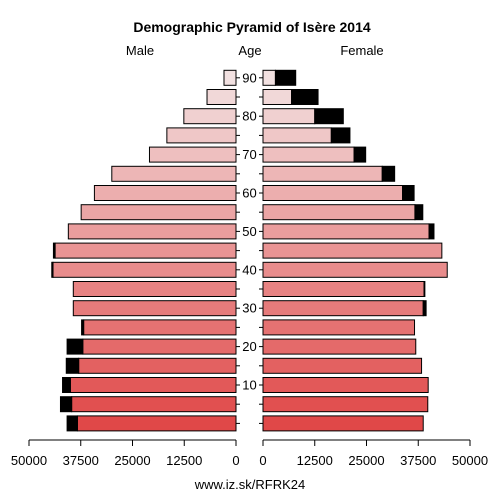 The width and height of the screenshot is (500, 500). Describe the element at coordinates (140, 50) in the screenshot. I see `male-label: Male` at that location.